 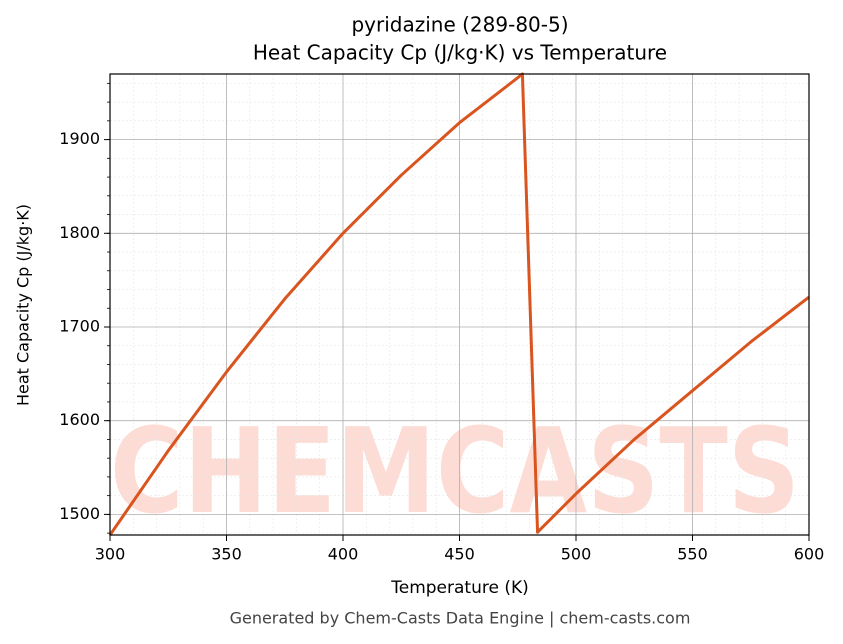 What do you see at coordinates (343, 554) in the screenshot?
I see `x-tick-label: 400` at bounding box center [343, 554].